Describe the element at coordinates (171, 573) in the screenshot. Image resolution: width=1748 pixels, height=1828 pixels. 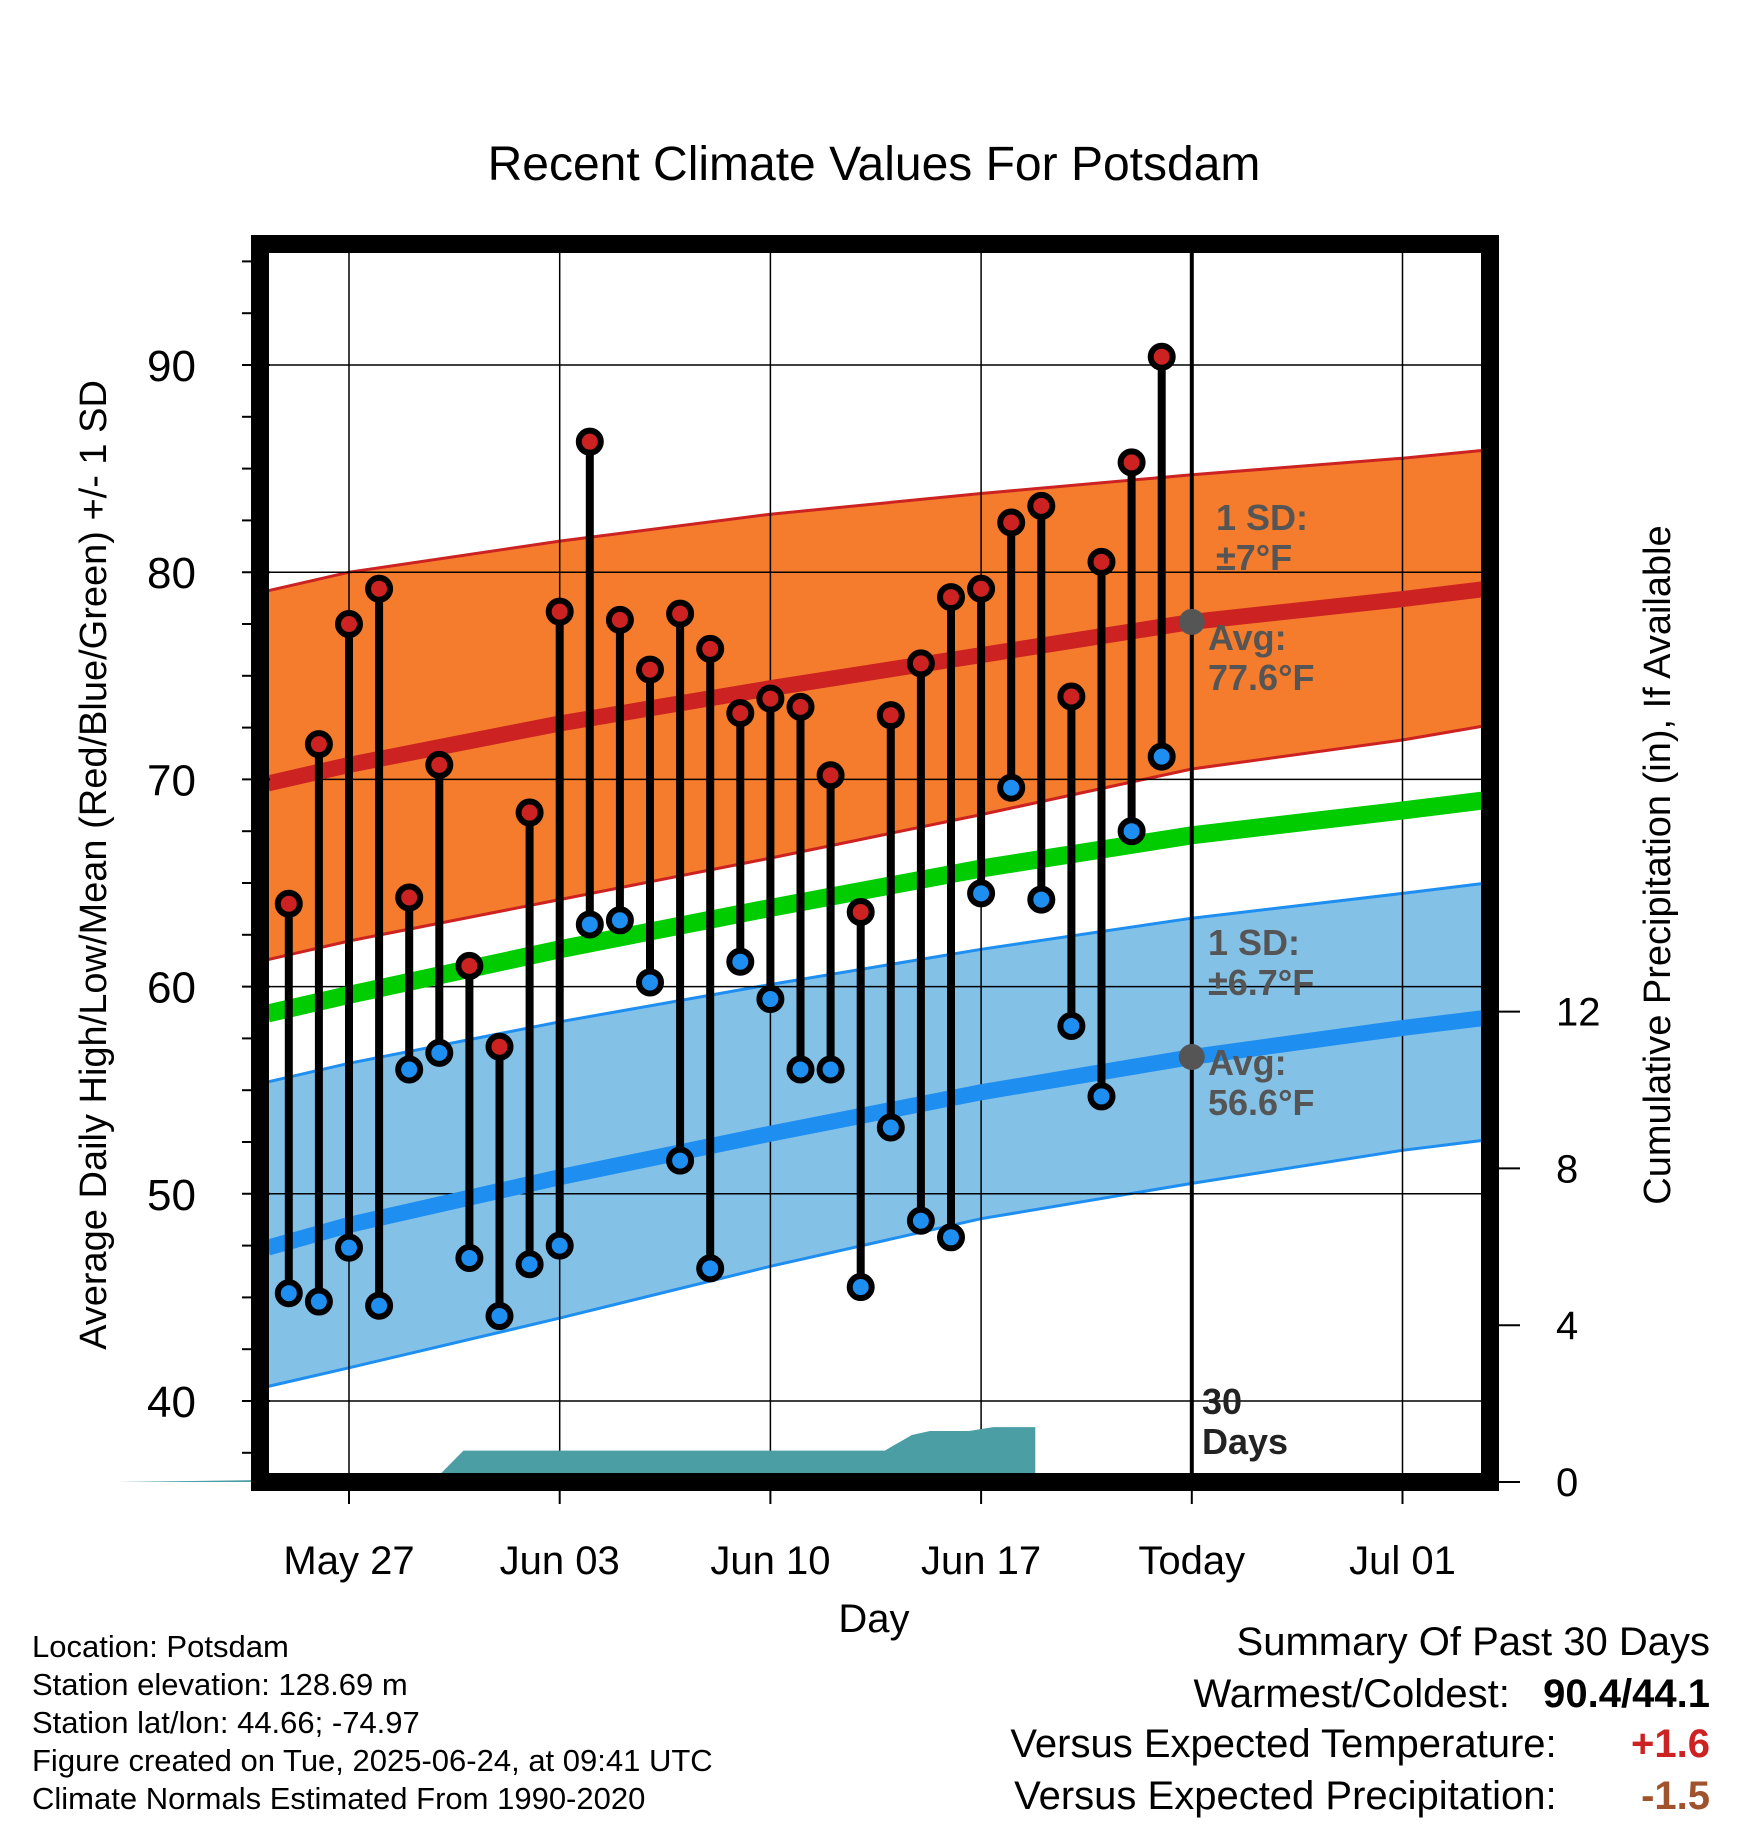
I see `y-tick-label: 80` at that location.